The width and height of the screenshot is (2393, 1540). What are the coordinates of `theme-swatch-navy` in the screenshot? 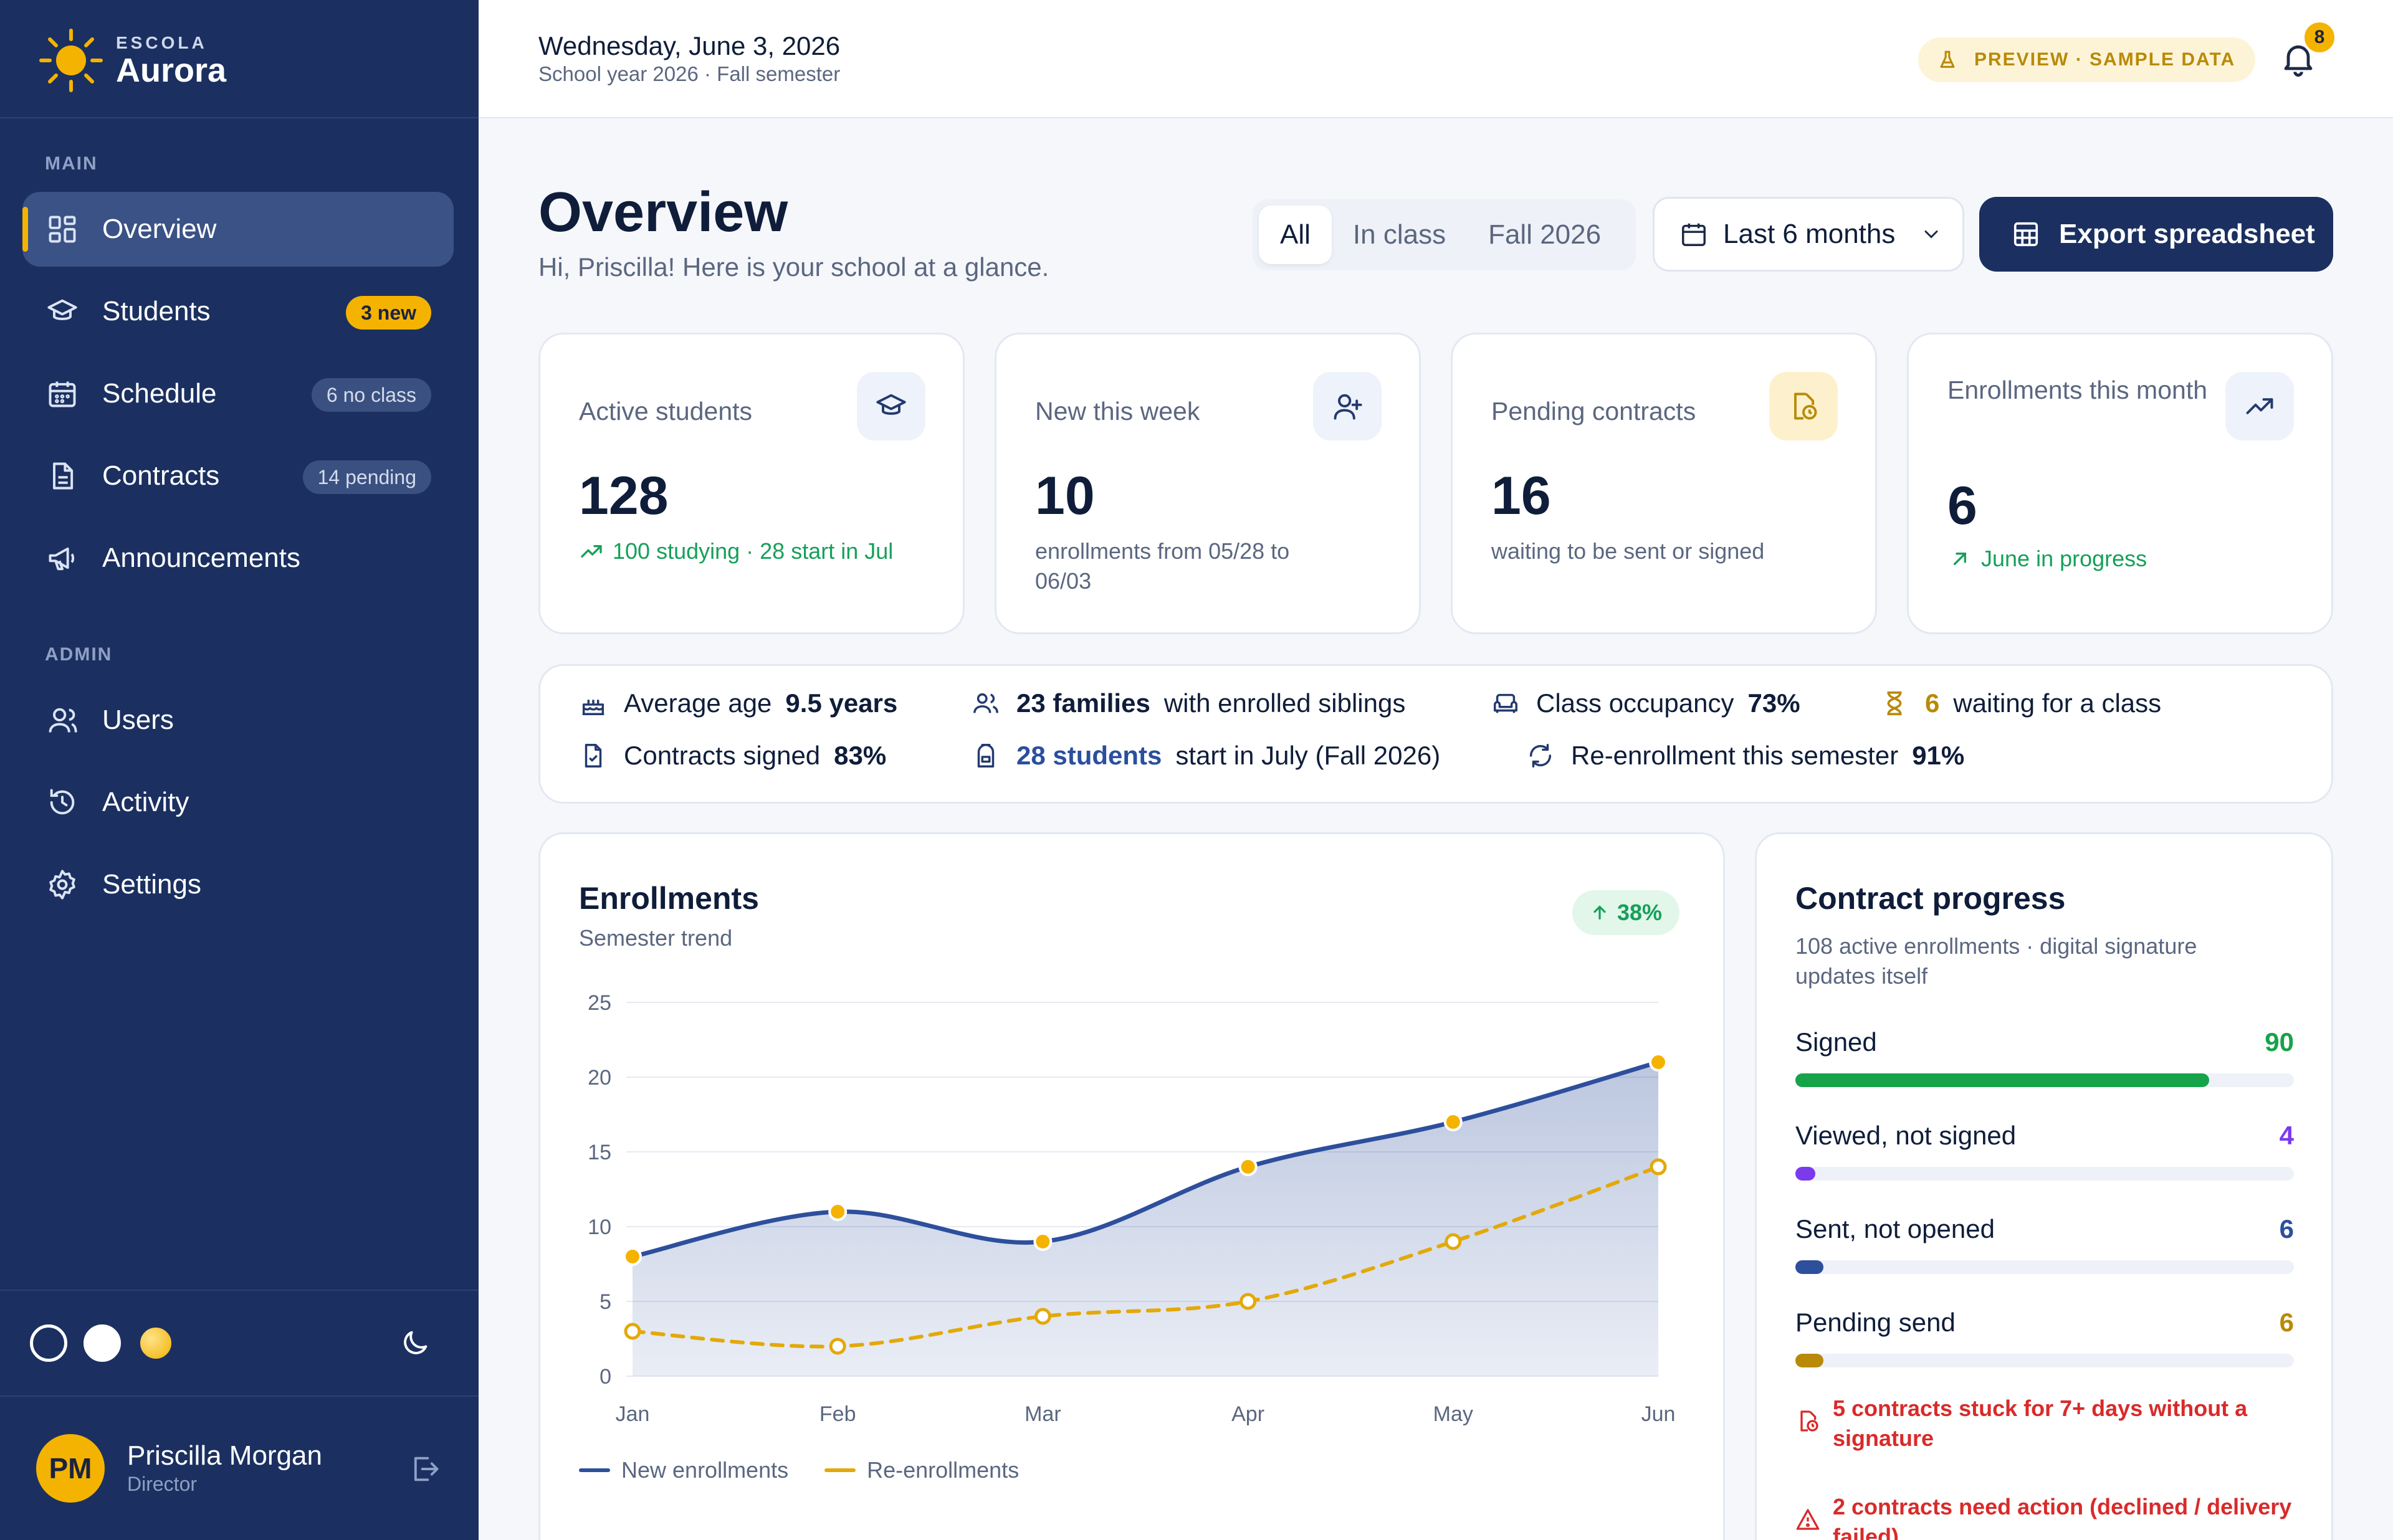 It's located at (48, 1343).